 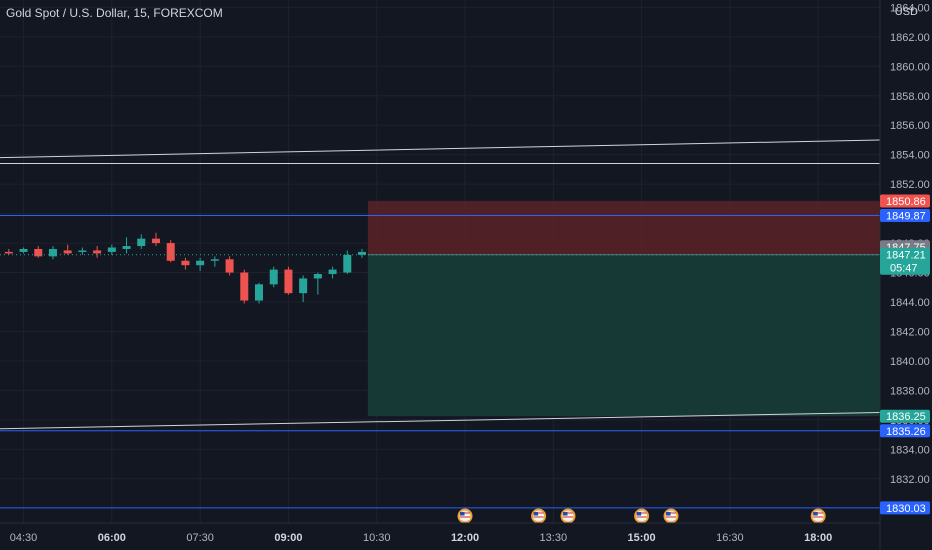 I want to click on take-profit-price-tag-bg, so click(x=905, y=416).